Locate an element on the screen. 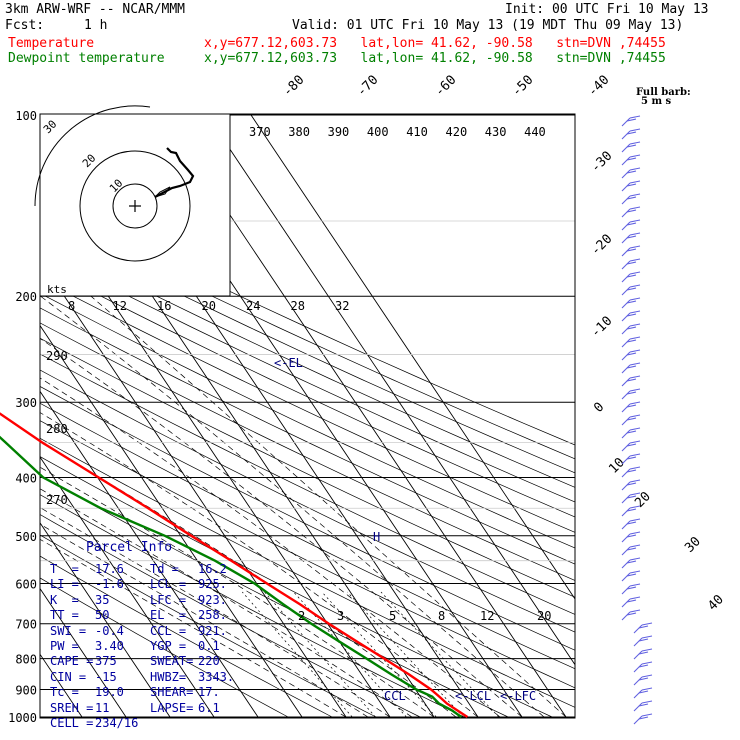 The width and height of the screenshot is (740, 740). parcel-param-label: CCL = is located at coordinates (168, 630).